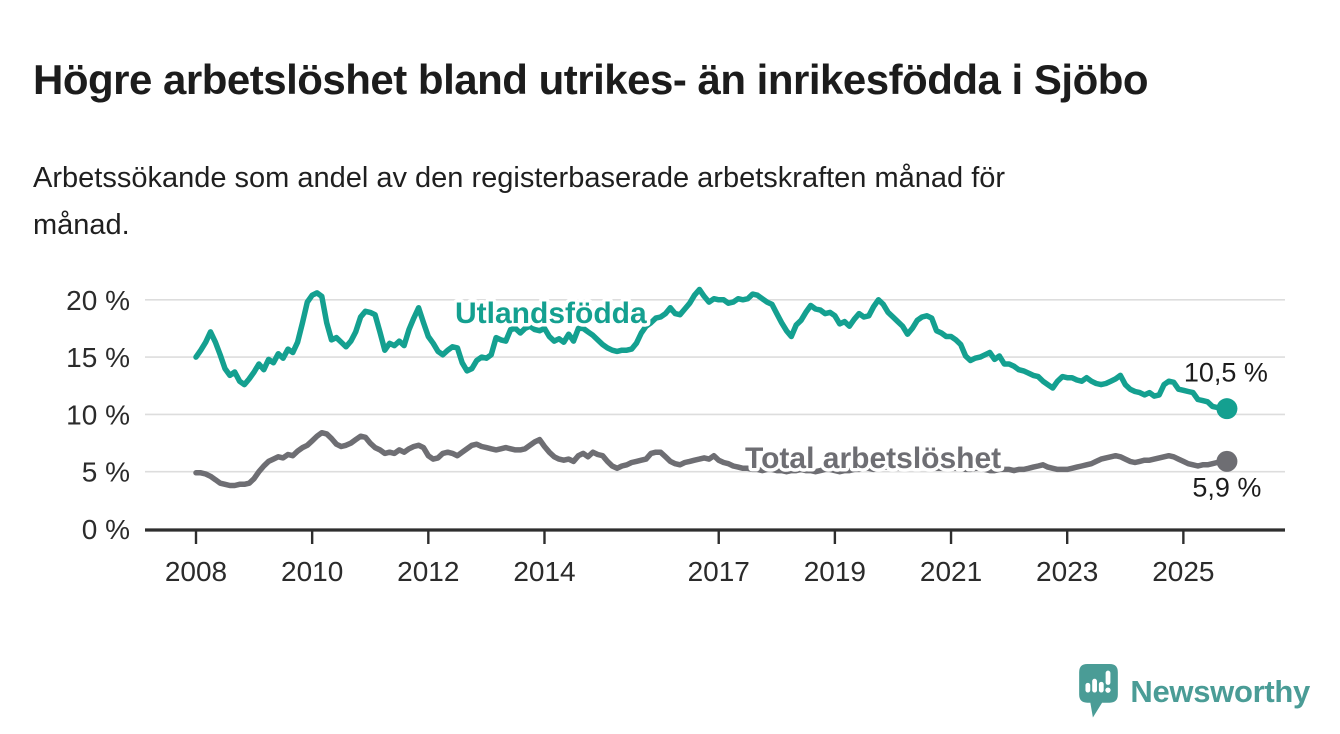  I want to click on x-tick-label: 2010, so click(312, 571).